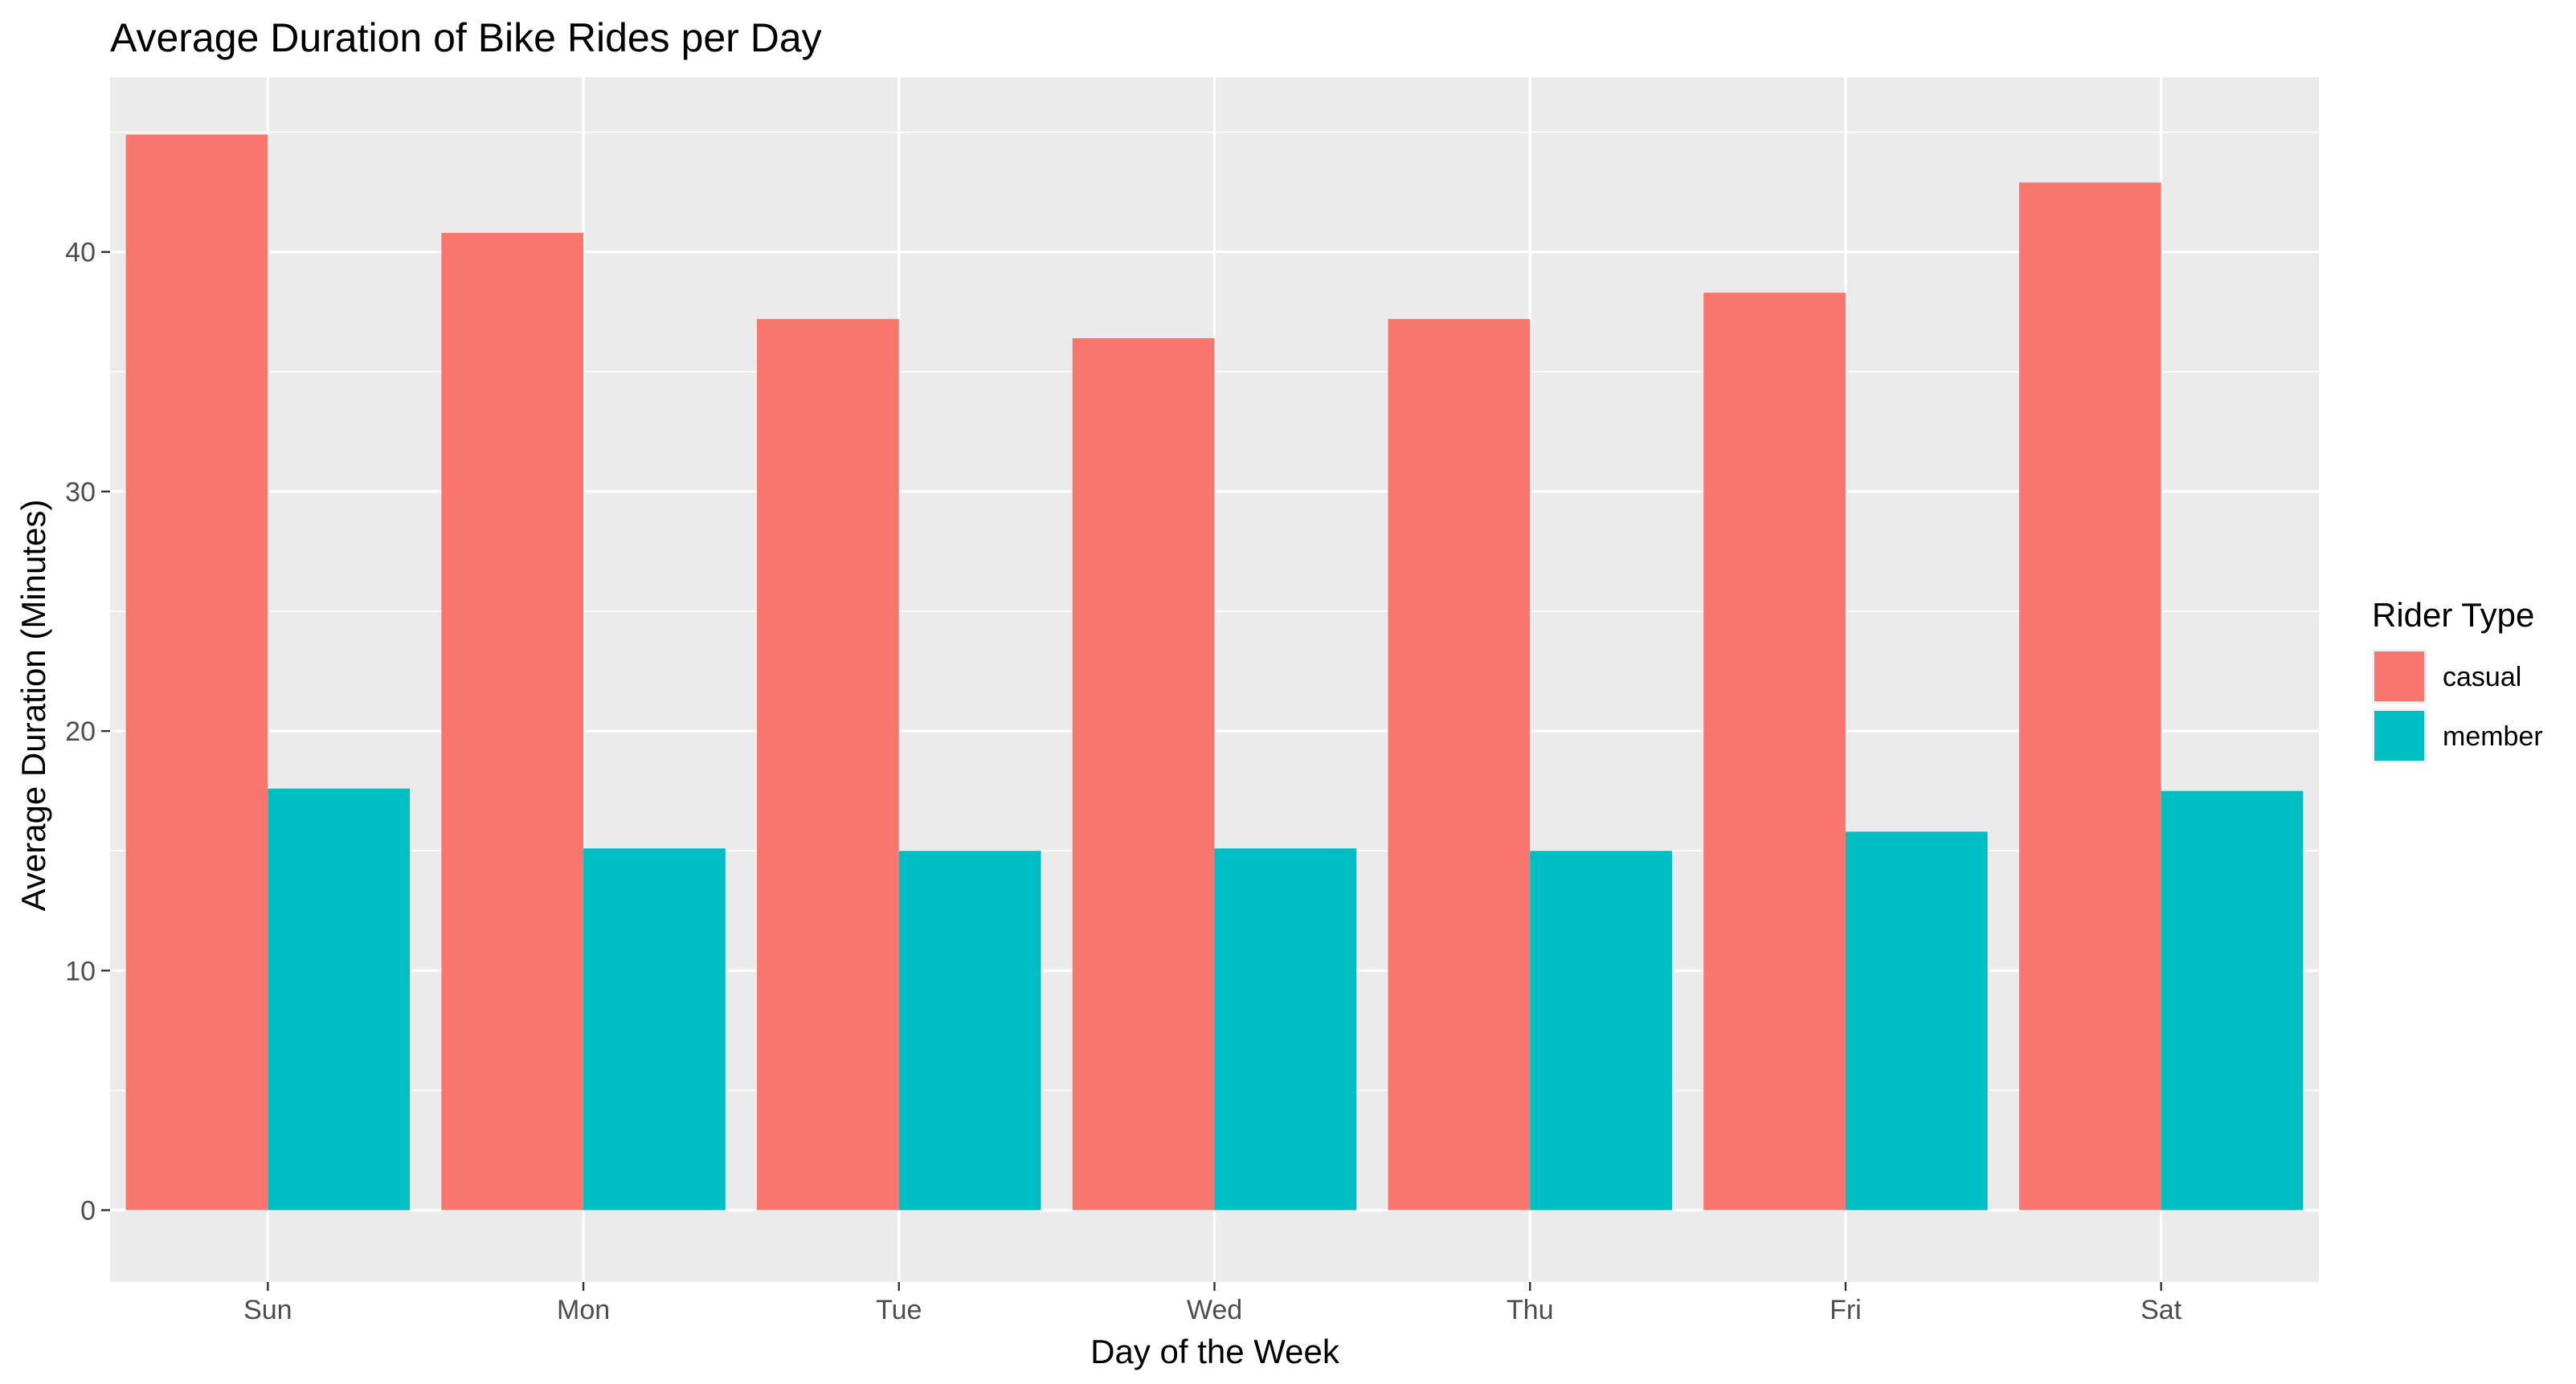  What do you see at coordinates (828, 764) in the screenshot?
I see `bar-casual-tue` at bounding box center [828, 764].